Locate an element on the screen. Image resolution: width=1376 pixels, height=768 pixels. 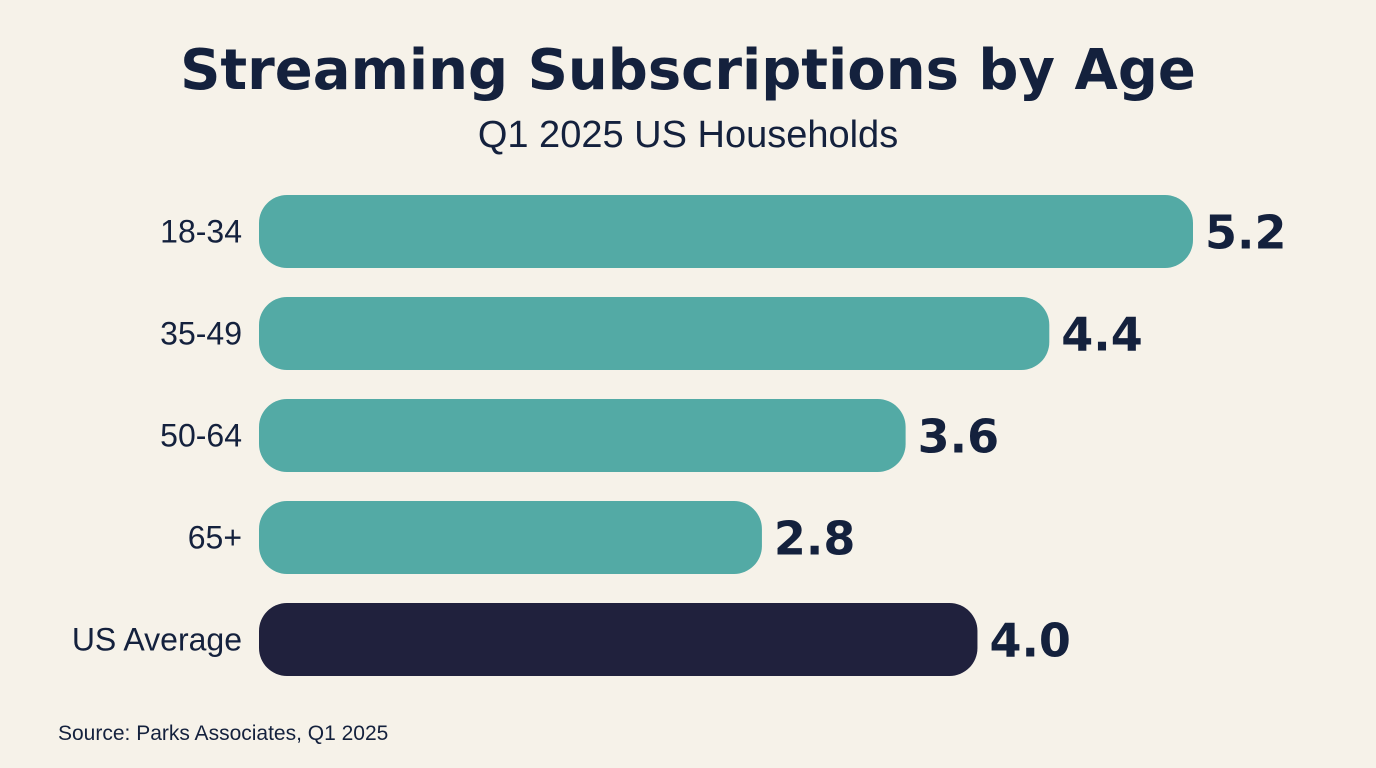
category-label: 18-34 is located at coordinates (201, 232).